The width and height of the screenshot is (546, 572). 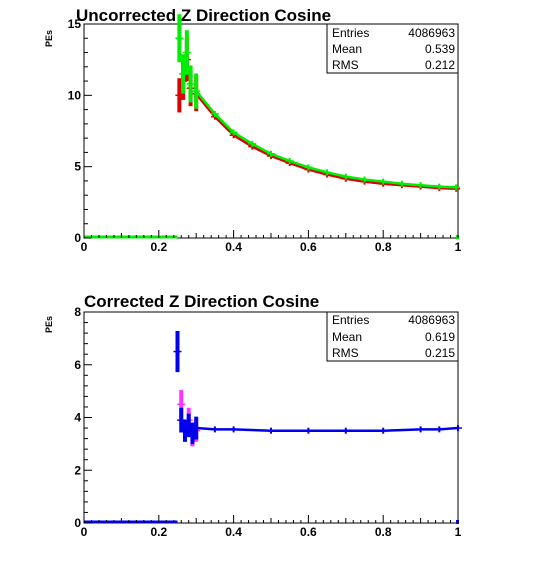 What do you see at coordinates (392, 336) in the screenshot?
I see `stats-box-corrected: Entries 4086963 Mean 0.619 RMS 0.215` at bounding box center [392, 336].